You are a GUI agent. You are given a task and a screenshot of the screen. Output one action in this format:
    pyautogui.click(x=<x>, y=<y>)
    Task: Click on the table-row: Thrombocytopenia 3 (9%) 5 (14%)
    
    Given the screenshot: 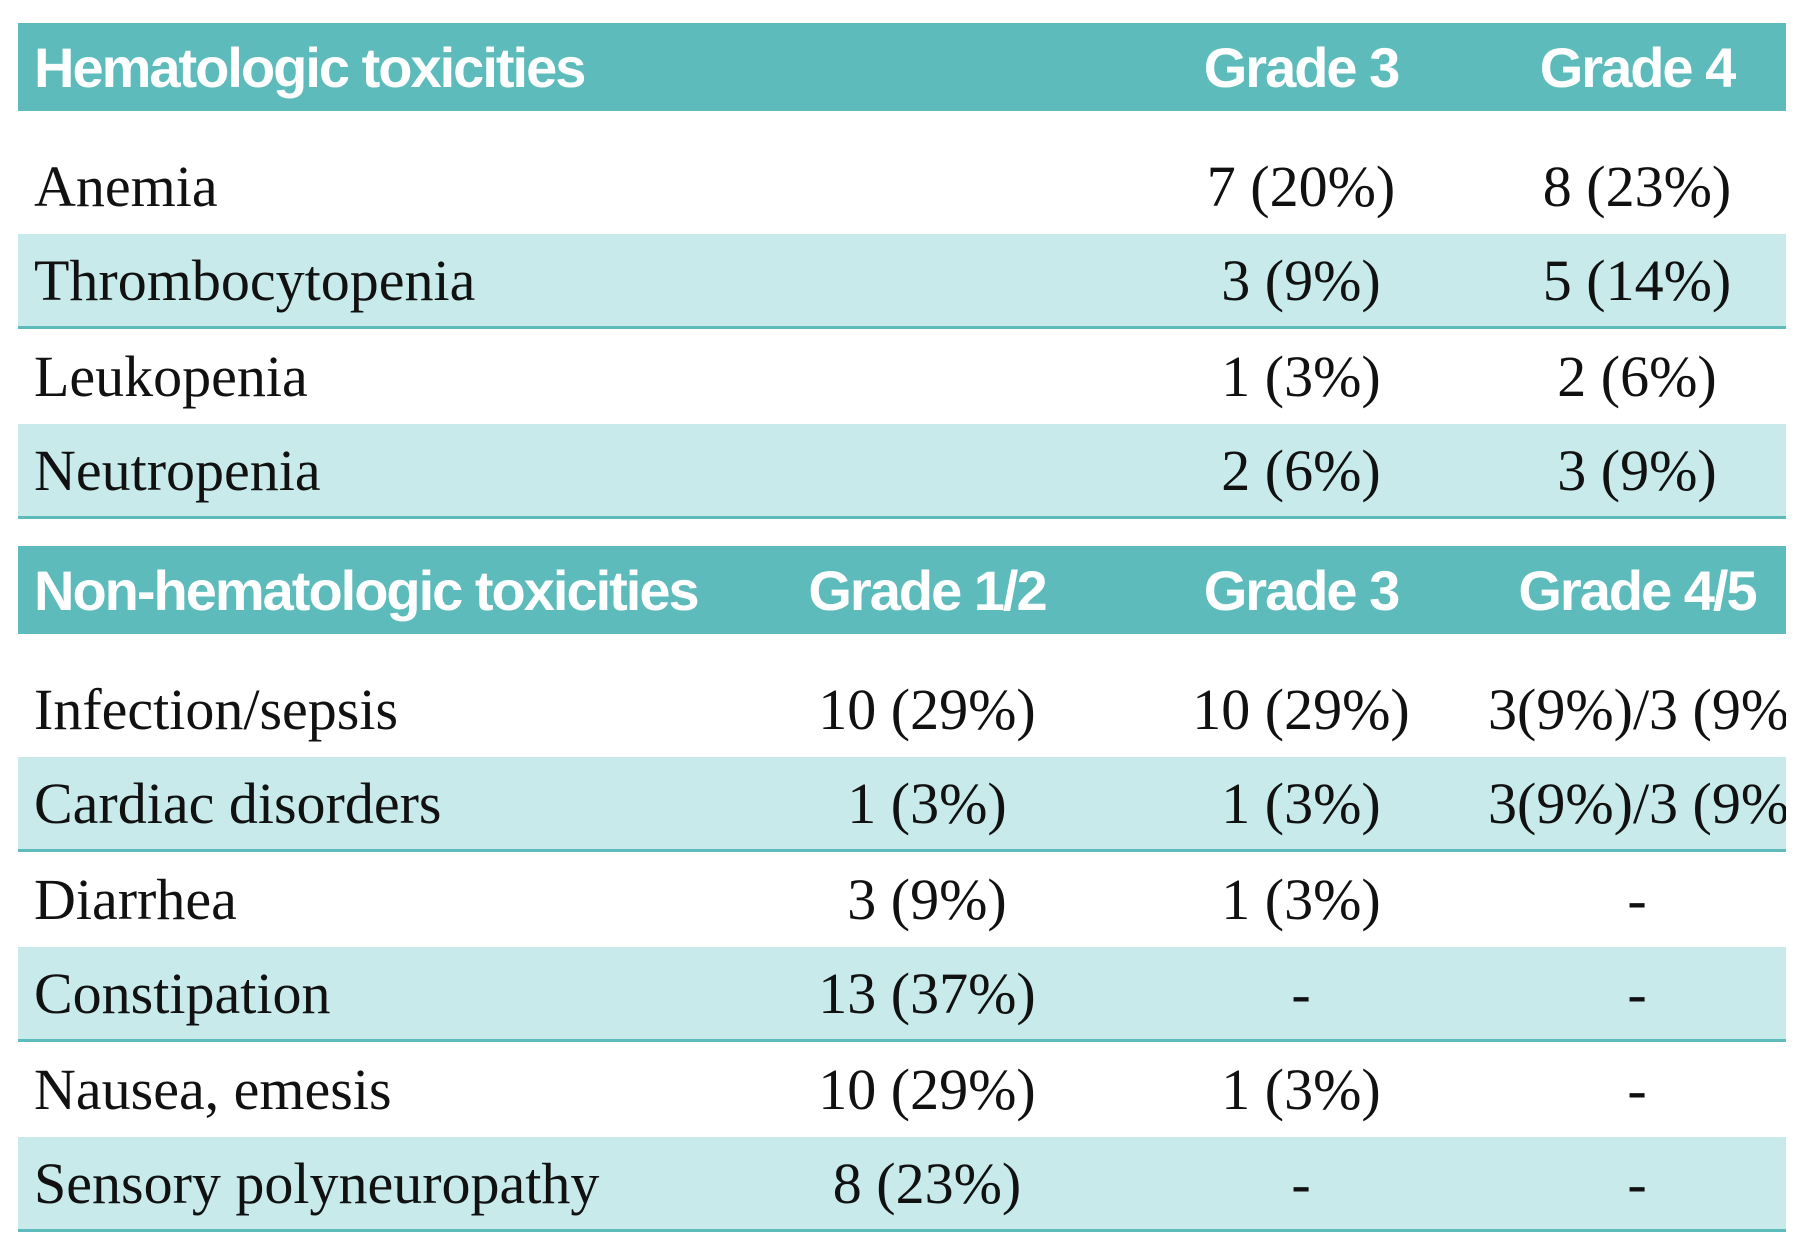 What is the action you would take?
    pyautogui.click(x=902, y=281)
    